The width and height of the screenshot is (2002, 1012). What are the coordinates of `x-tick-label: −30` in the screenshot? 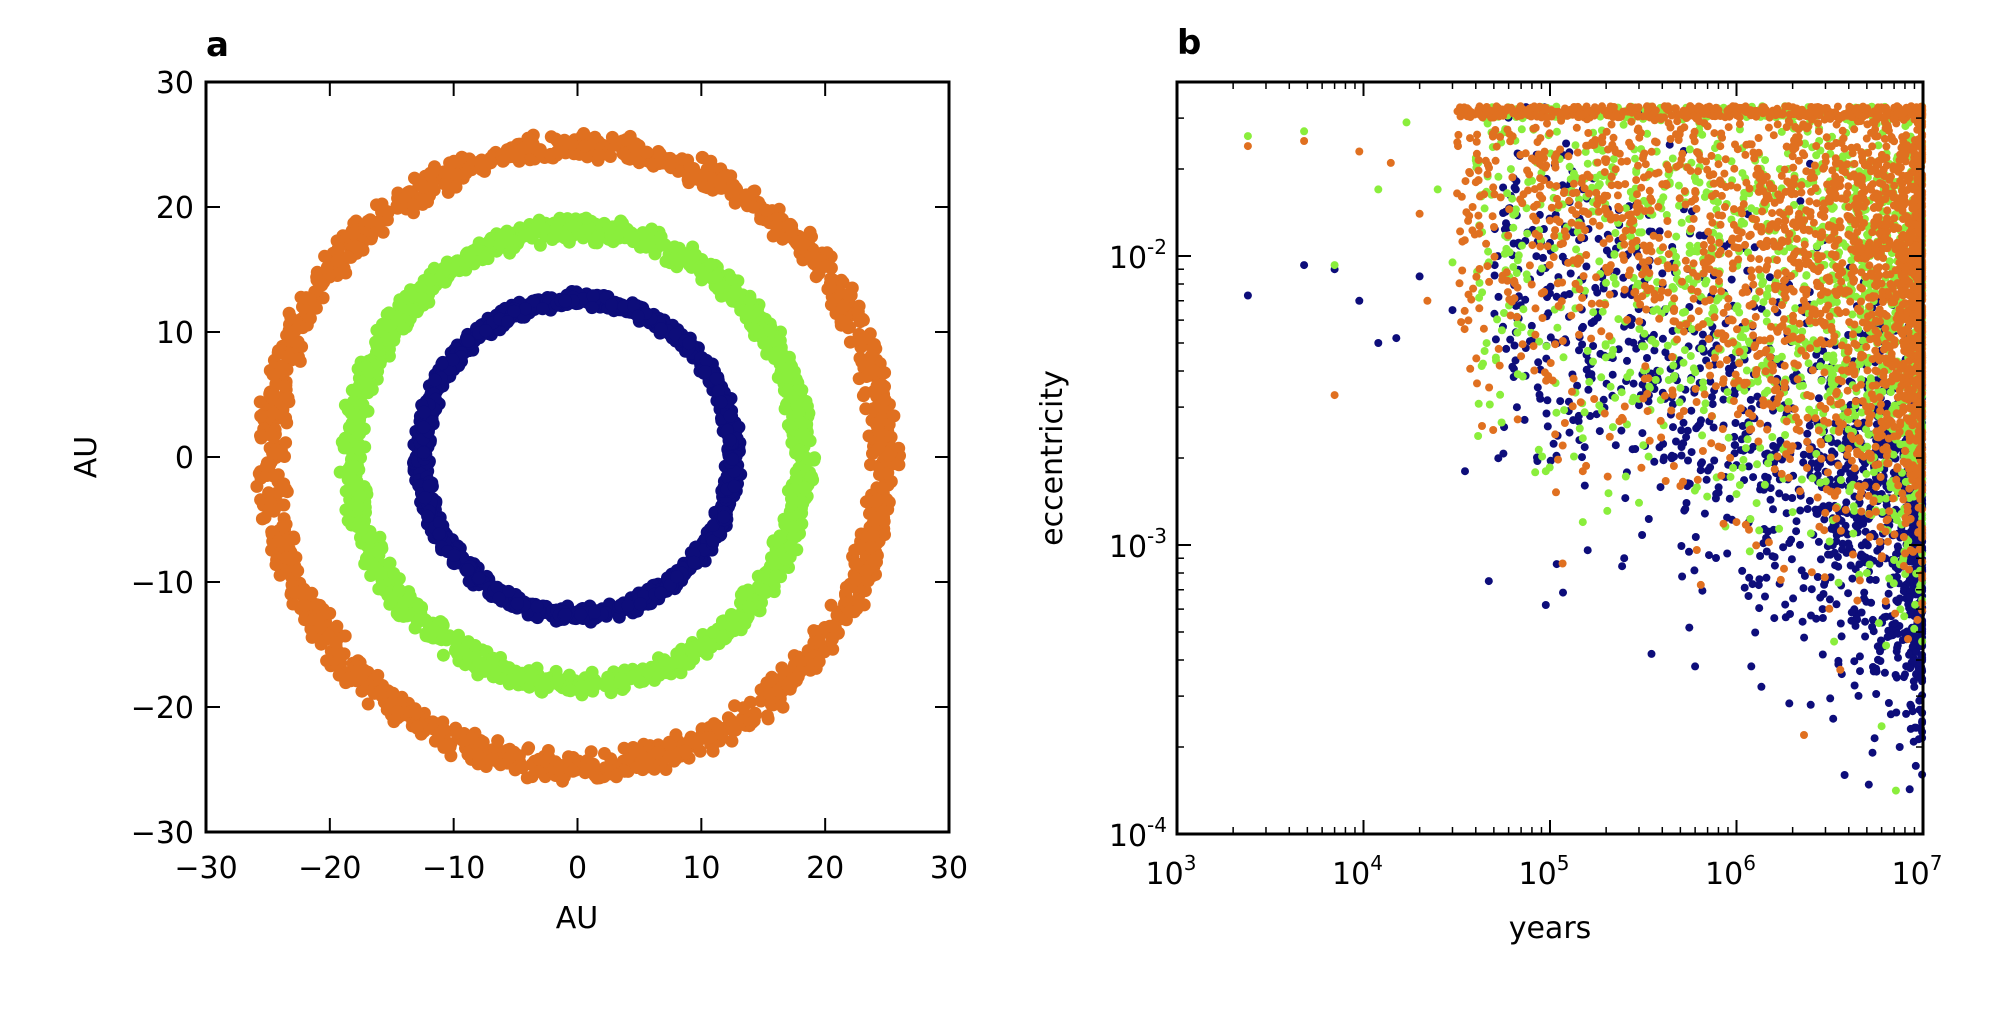 It's located at (205, 868).